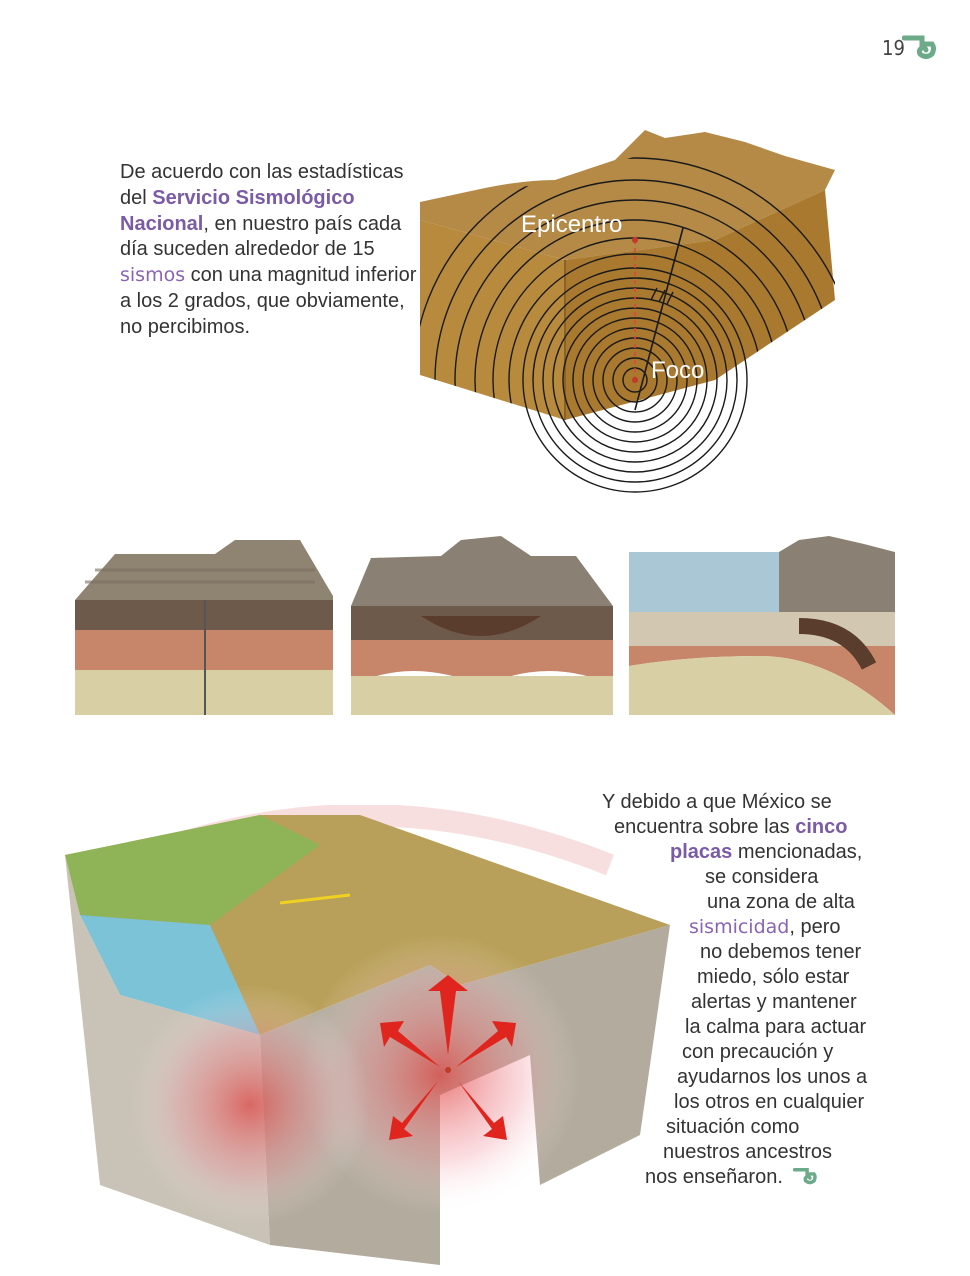  Describe the element at coordinates (733, 1127) in the screenshot. I see `closing-line: situación como` at that location.